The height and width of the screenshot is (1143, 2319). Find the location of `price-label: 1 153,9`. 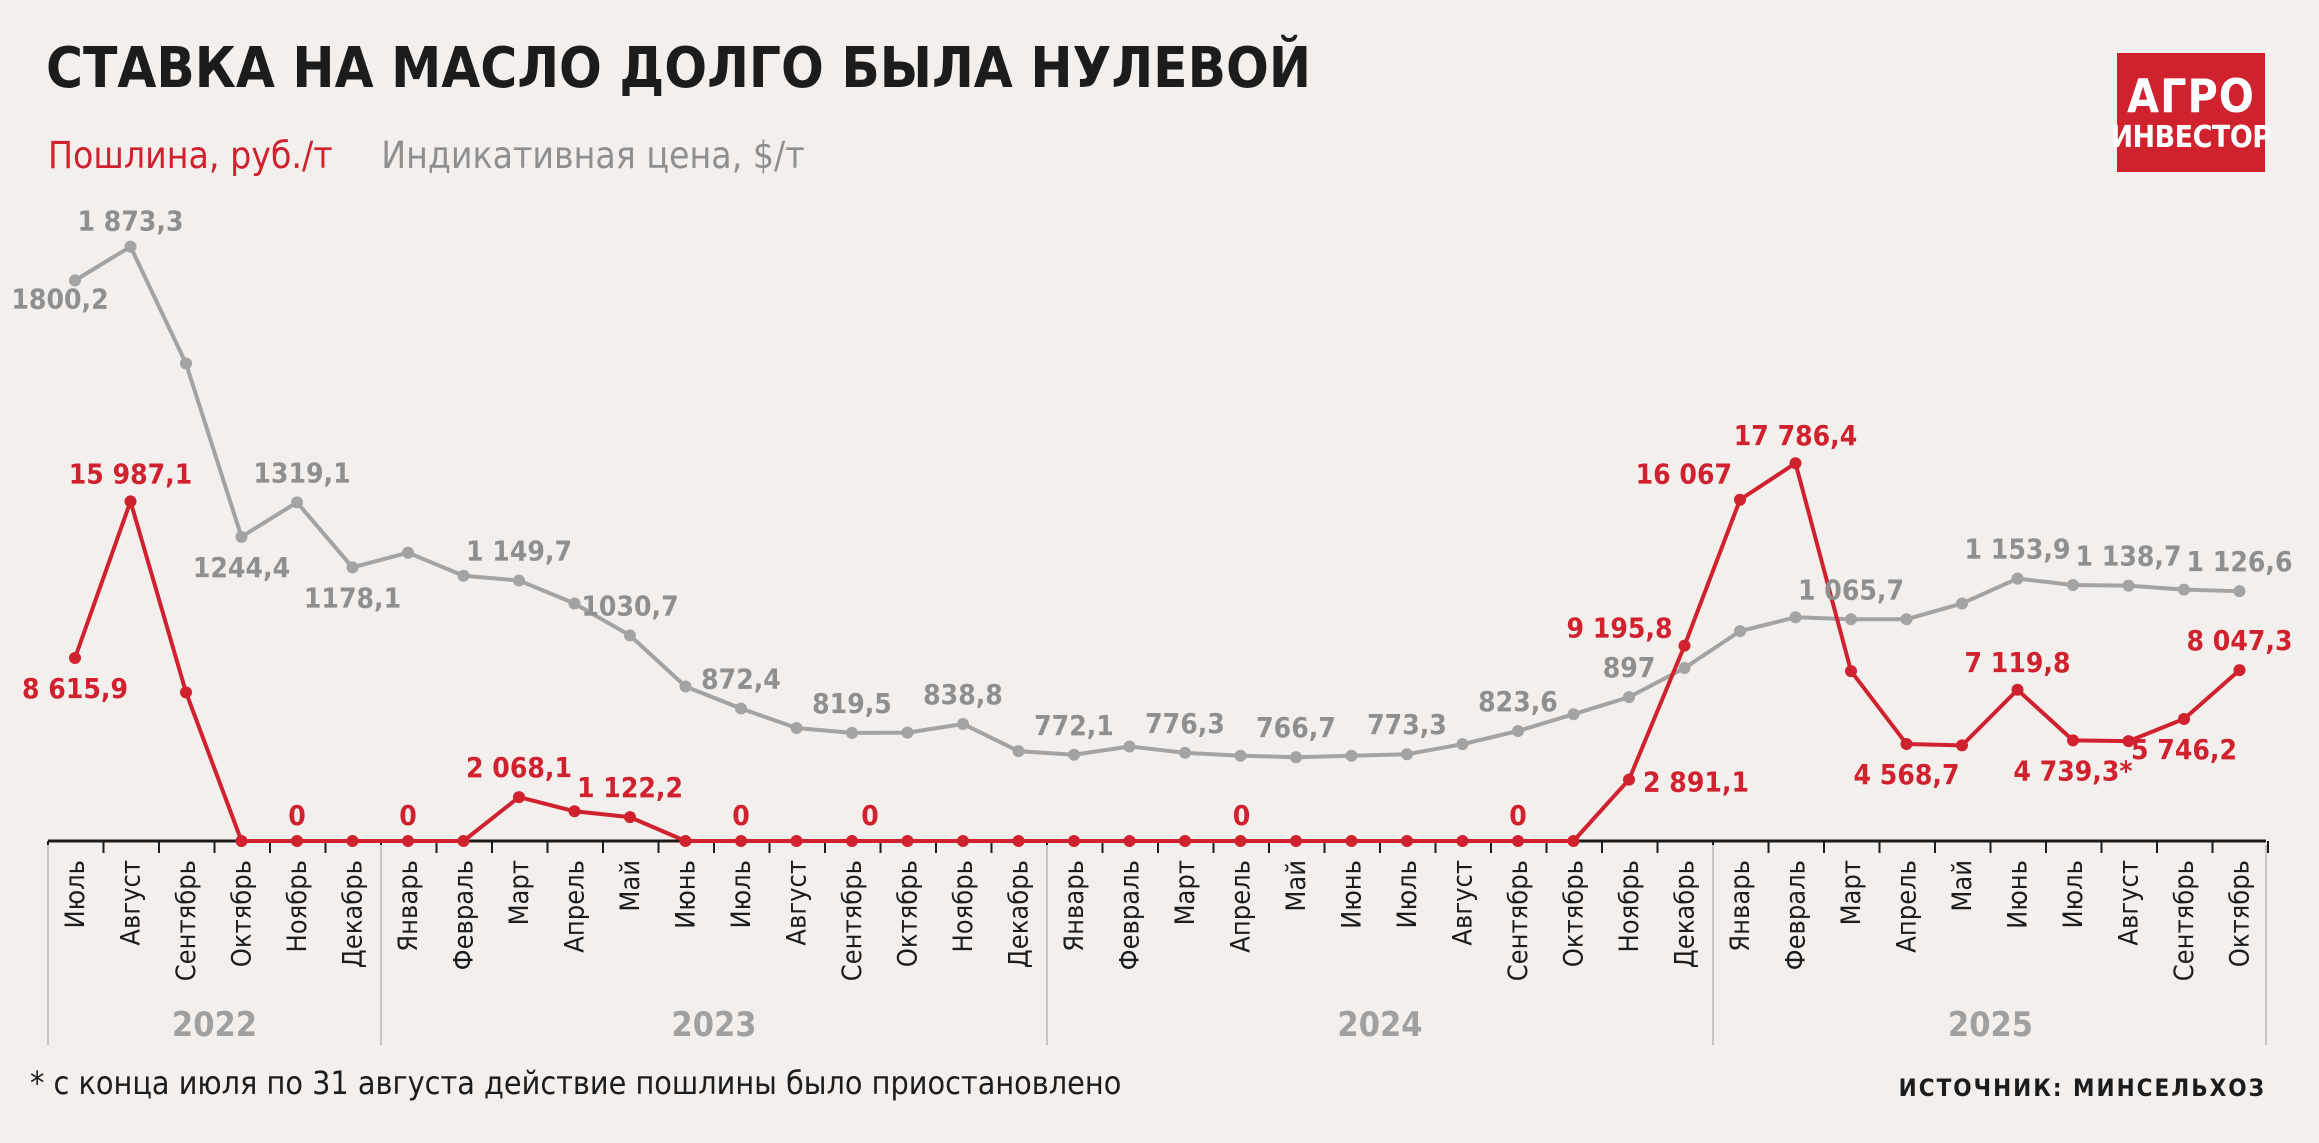

price-label: 1 153,9 is located at coordinates (2018, 549).